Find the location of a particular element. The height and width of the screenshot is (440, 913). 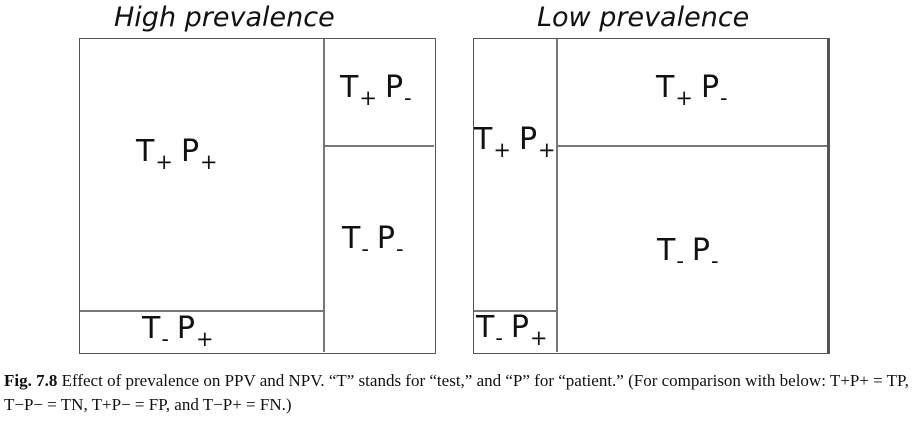

low-prevalence-title: Low prevalence is located at coordinates (643, 17).